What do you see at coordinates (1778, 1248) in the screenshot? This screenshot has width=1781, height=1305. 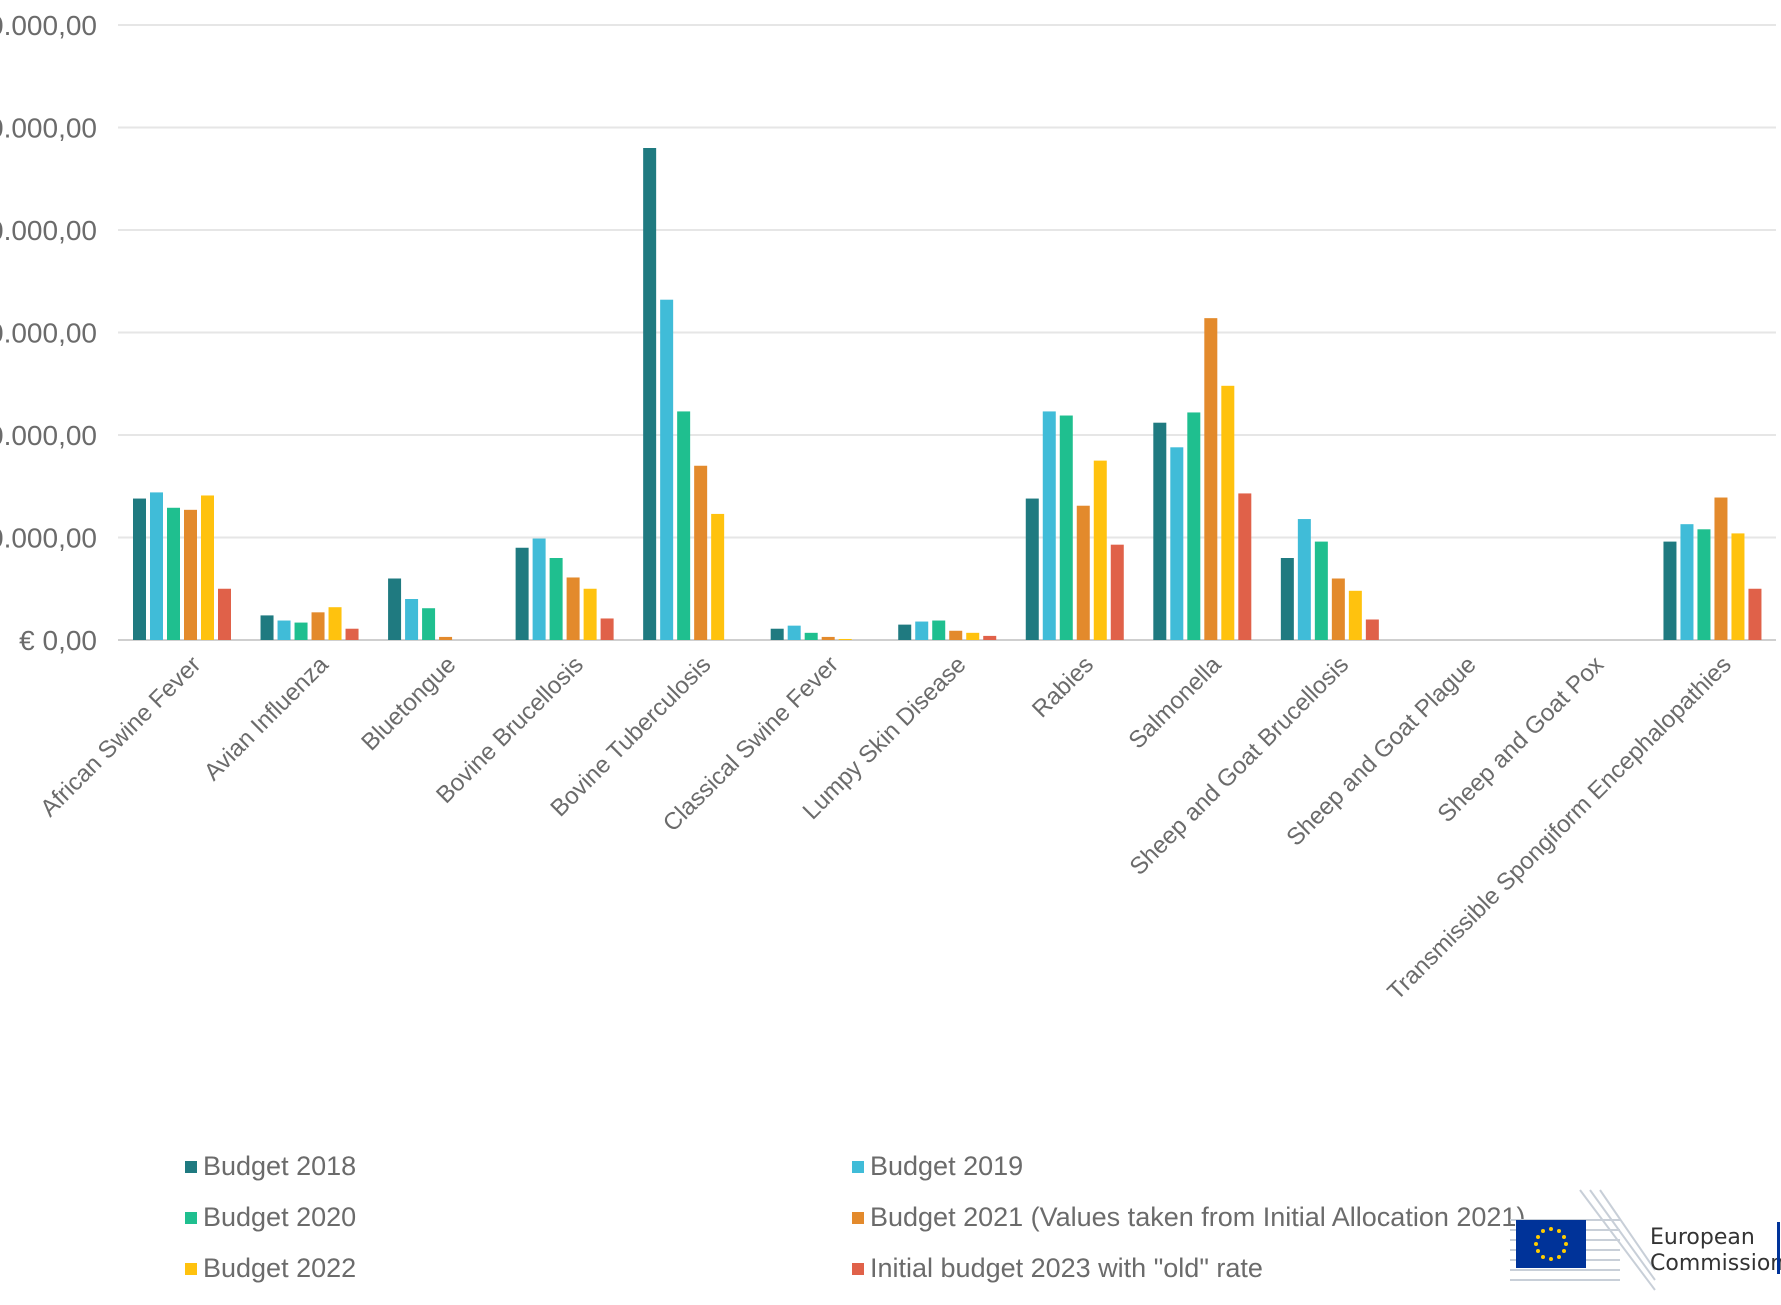 I see `logo-accent-bar` at bounding box center [1778, 1248].